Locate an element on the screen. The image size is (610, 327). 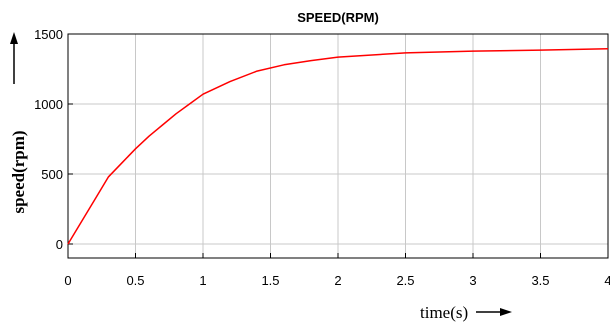
x-tick-label-6: 3 is located at coordinates (472, 280).